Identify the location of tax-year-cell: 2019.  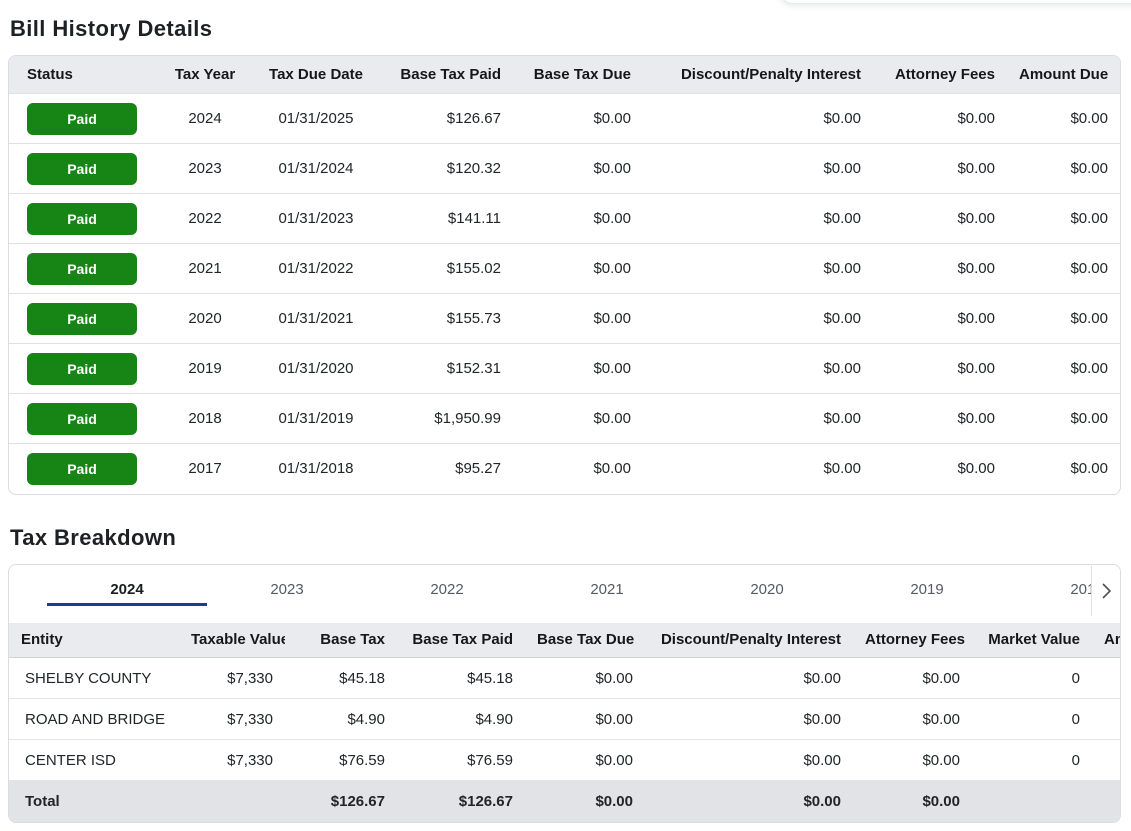
(205, 368).